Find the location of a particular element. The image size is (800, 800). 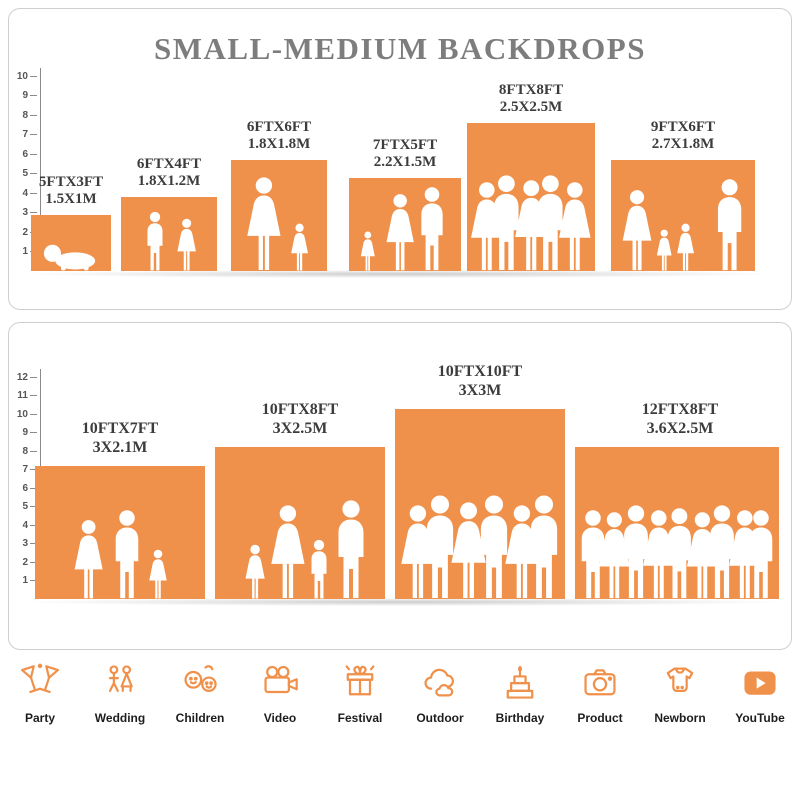

backdrop-label: 6FTX4FT 1.8X1.2M is located at coordinates (169, 172).